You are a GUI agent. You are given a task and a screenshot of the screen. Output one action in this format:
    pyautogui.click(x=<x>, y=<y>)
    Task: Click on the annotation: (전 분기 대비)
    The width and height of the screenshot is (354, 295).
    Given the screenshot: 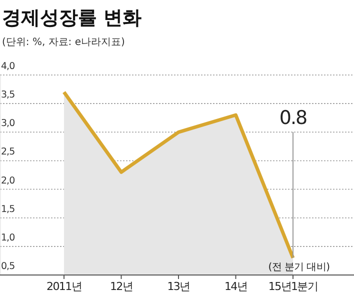 What is the action you would take?
    pyautogui.click(x=299, y=267)
    